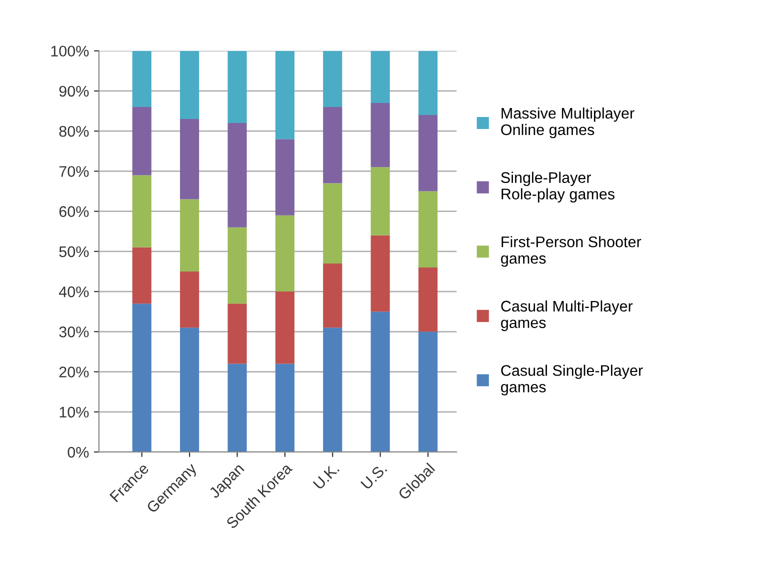 The width and height of the screenshot is (761, 565). What do you see at coordinates (558, 187) in the screenshot?
I see `legend-label: Single-Player Role-play games` at bounding box center [558, 187].